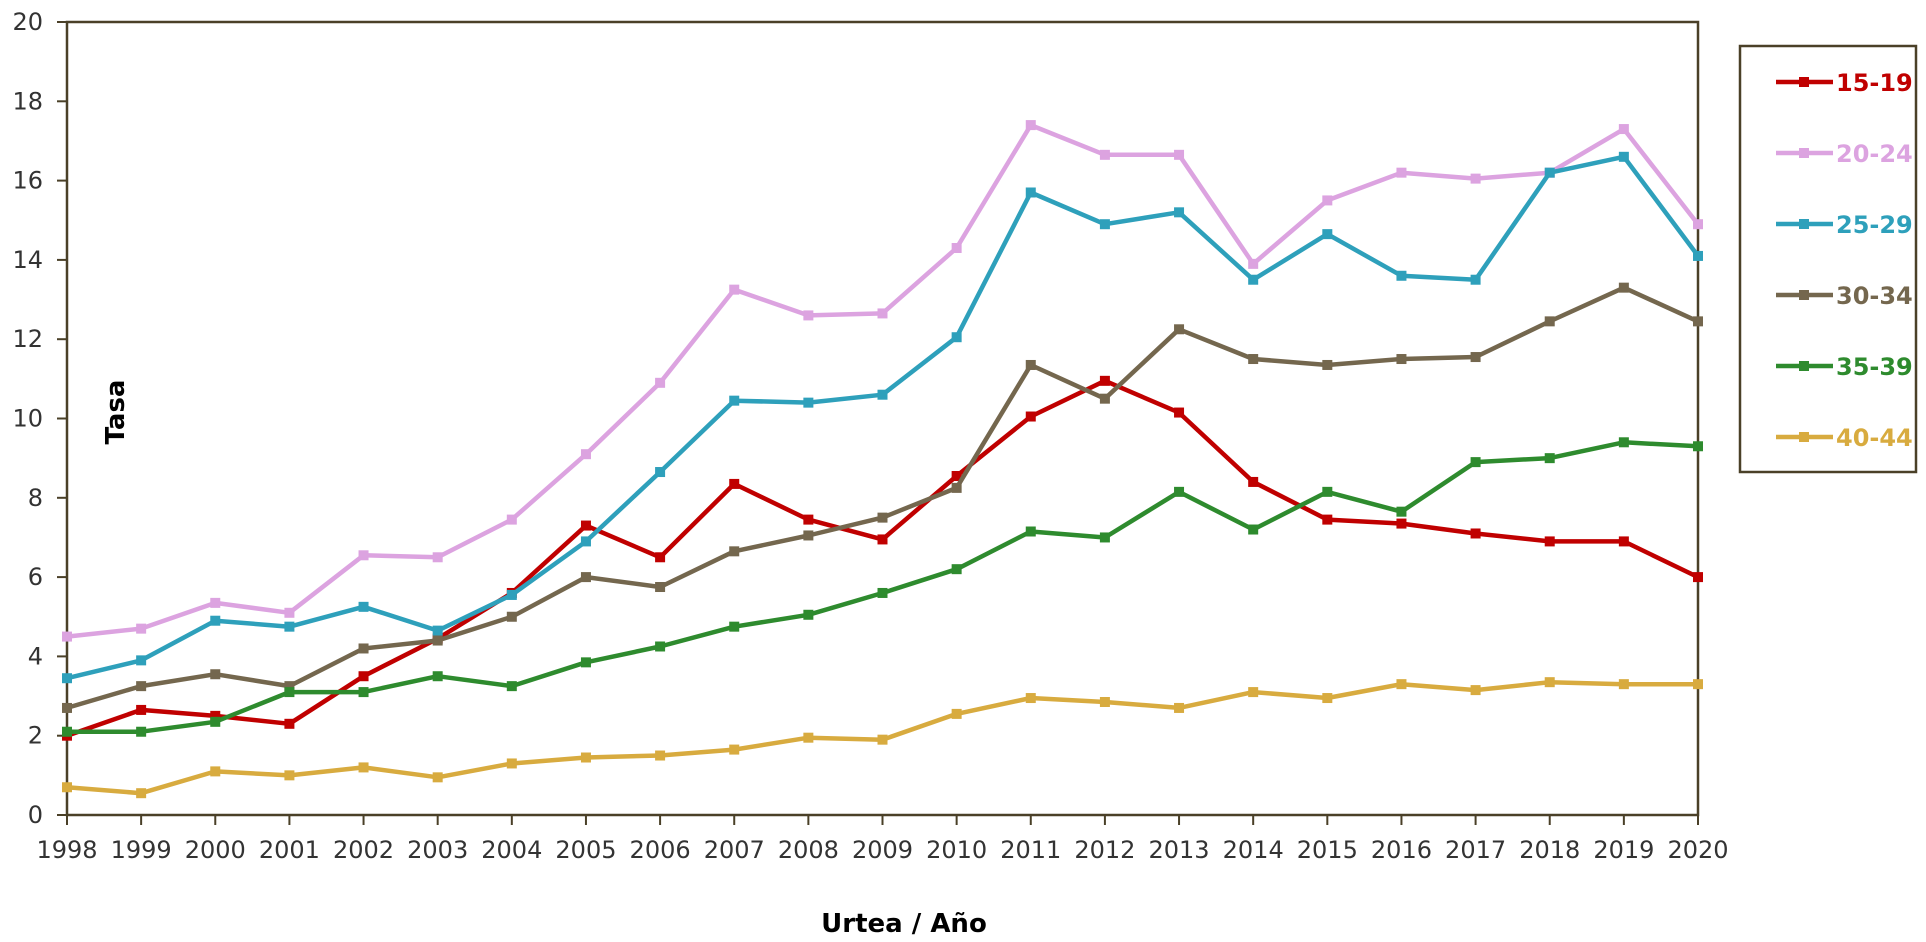 The width and height of the screenshot is (1926, 942). I want to click on y-tick-label: 20, so click(27, 22).